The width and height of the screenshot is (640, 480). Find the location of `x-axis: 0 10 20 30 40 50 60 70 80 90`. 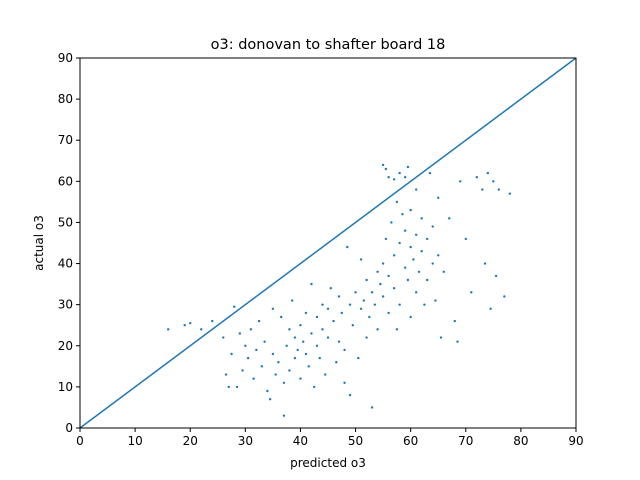

x-axis: 0 10 20 30 40 50 60 70 80 90 is located at coordinates (330, 438).